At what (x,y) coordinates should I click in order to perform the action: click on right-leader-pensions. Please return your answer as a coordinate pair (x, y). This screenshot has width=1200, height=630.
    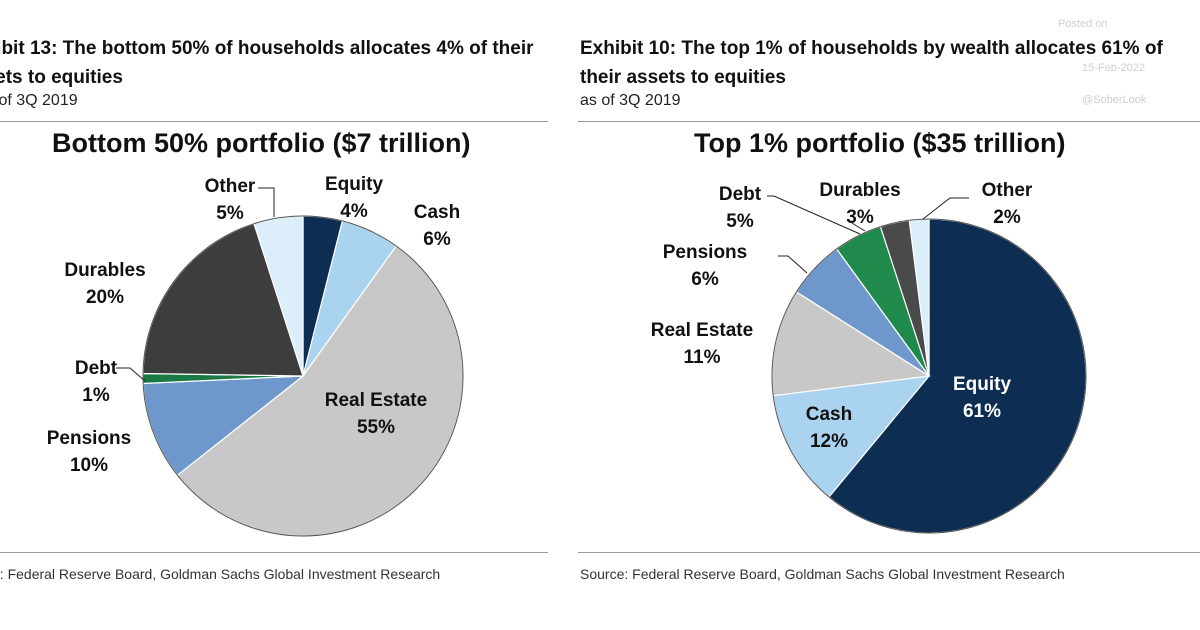
    Looking at the image, I should click on (793, 264).